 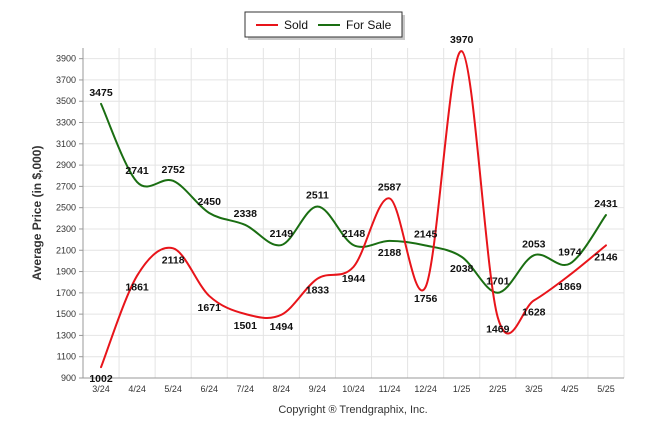 What do you see at coordinates (317, 196) in the screenshot?
I see `data-label-for-sale: 2511` at bounding box center [317, 196].